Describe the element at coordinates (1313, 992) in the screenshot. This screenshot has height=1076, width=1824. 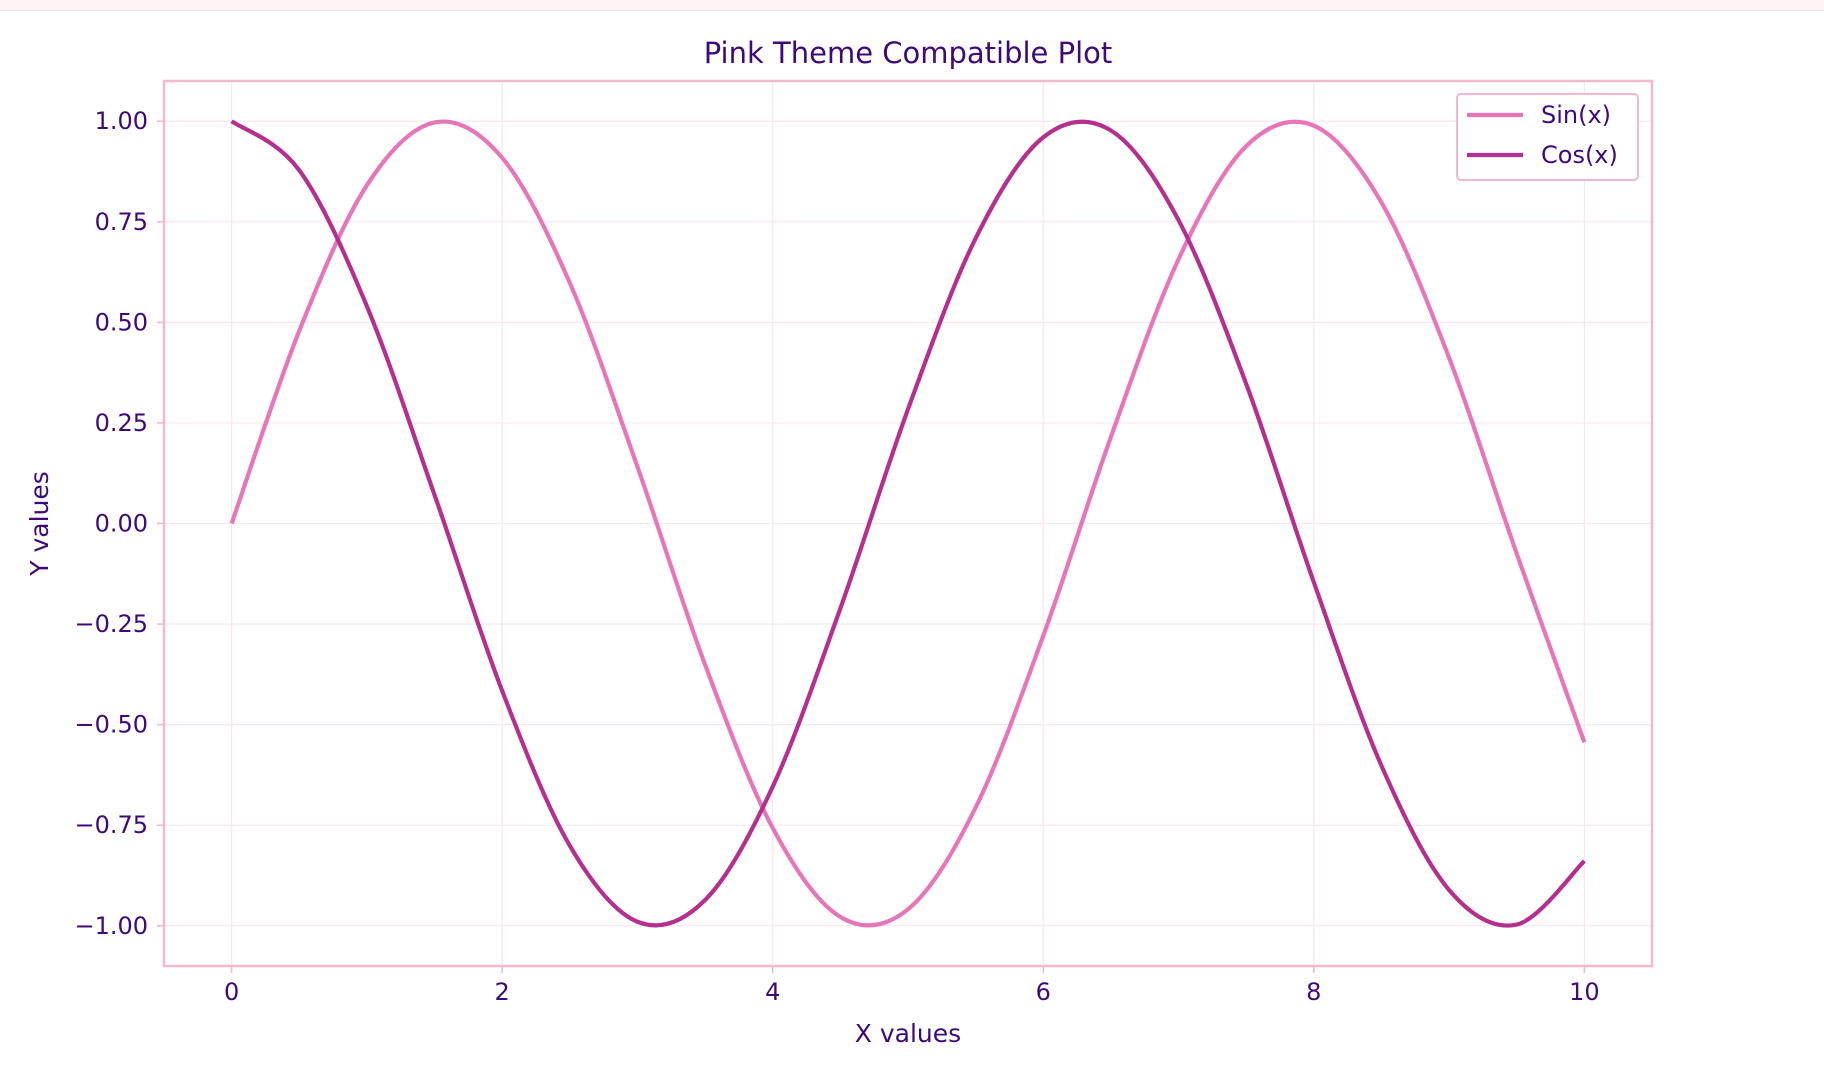
I see `x-tick-label: 8` at that location.